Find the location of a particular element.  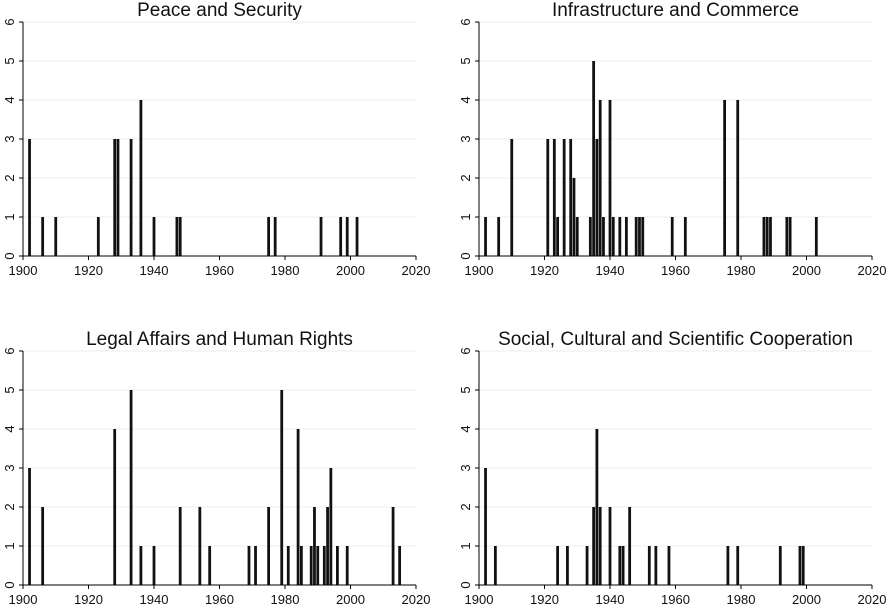

x-tick-label: 1960 is located at coordinates (675, 270).